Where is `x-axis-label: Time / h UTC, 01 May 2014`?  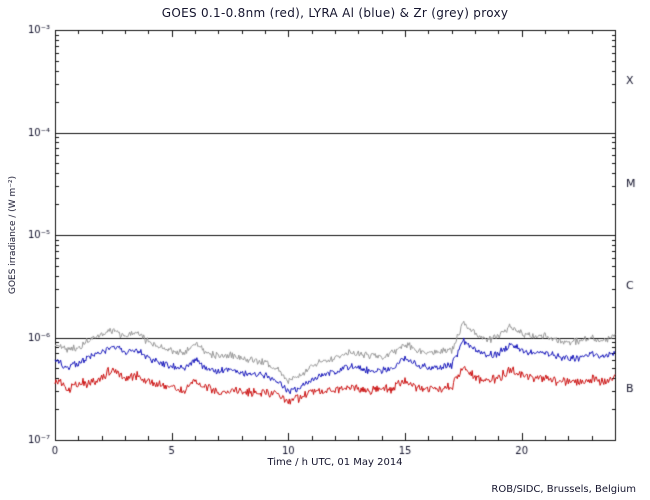
x-axis-label: Time / h UTC, 01 May 2014 is located at coordinates (335, 462).